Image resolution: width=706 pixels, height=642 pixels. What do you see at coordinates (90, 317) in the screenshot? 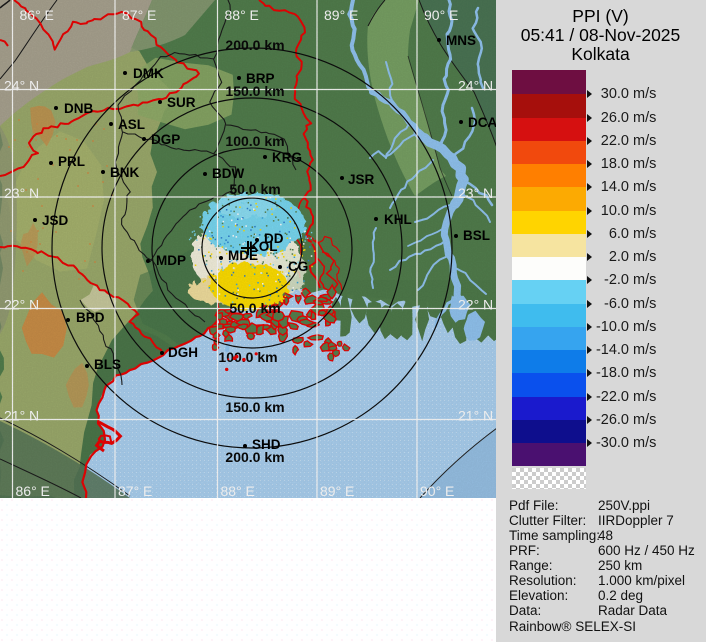
I see `svg-text: BPD` at bounding box center [90, 317].